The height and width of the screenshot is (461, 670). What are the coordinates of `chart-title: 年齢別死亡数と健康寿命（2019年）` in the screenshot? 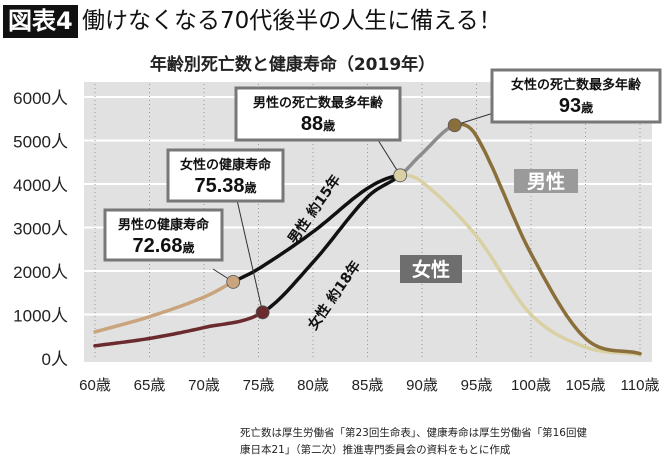 It's located at (292, 65).